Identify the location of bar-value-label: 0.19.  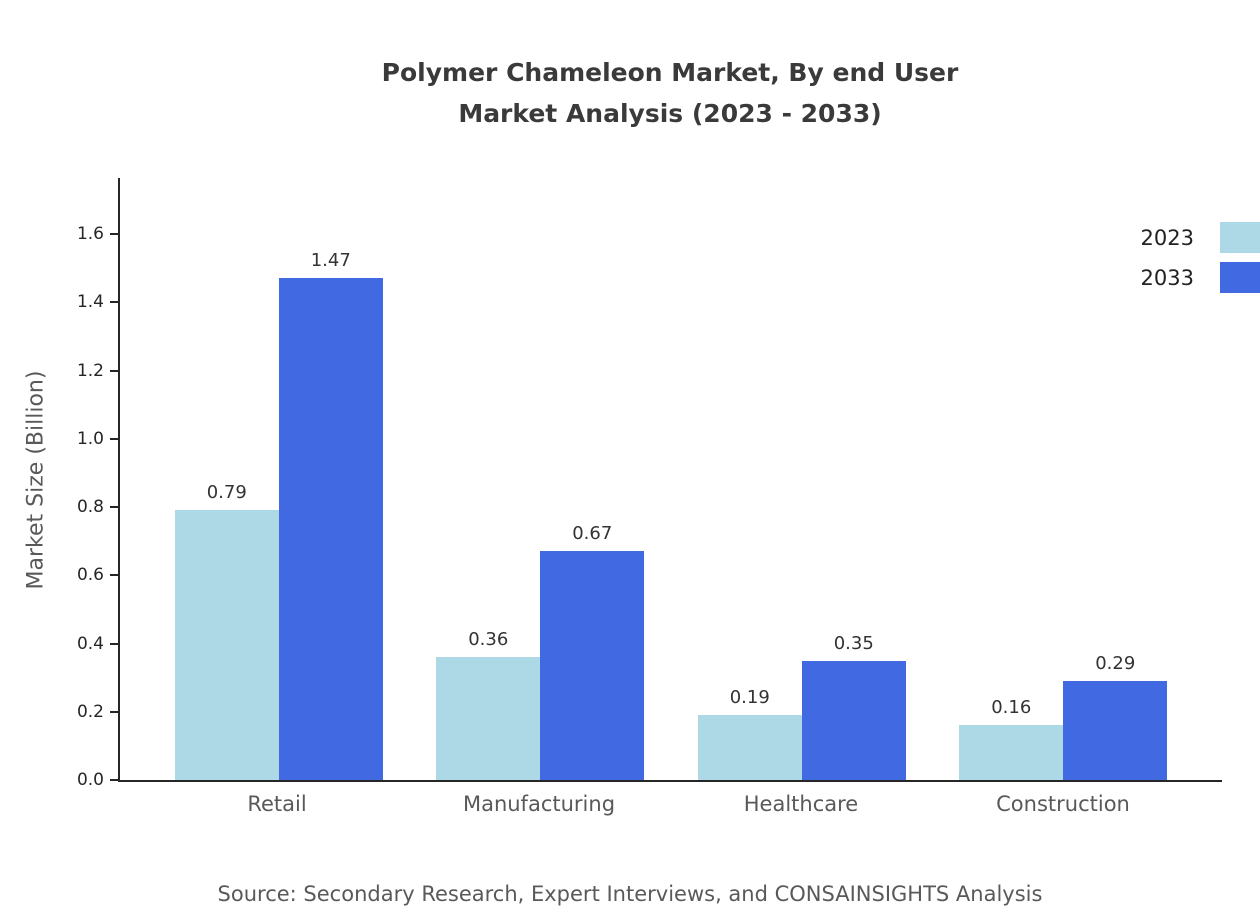
(749, 698).